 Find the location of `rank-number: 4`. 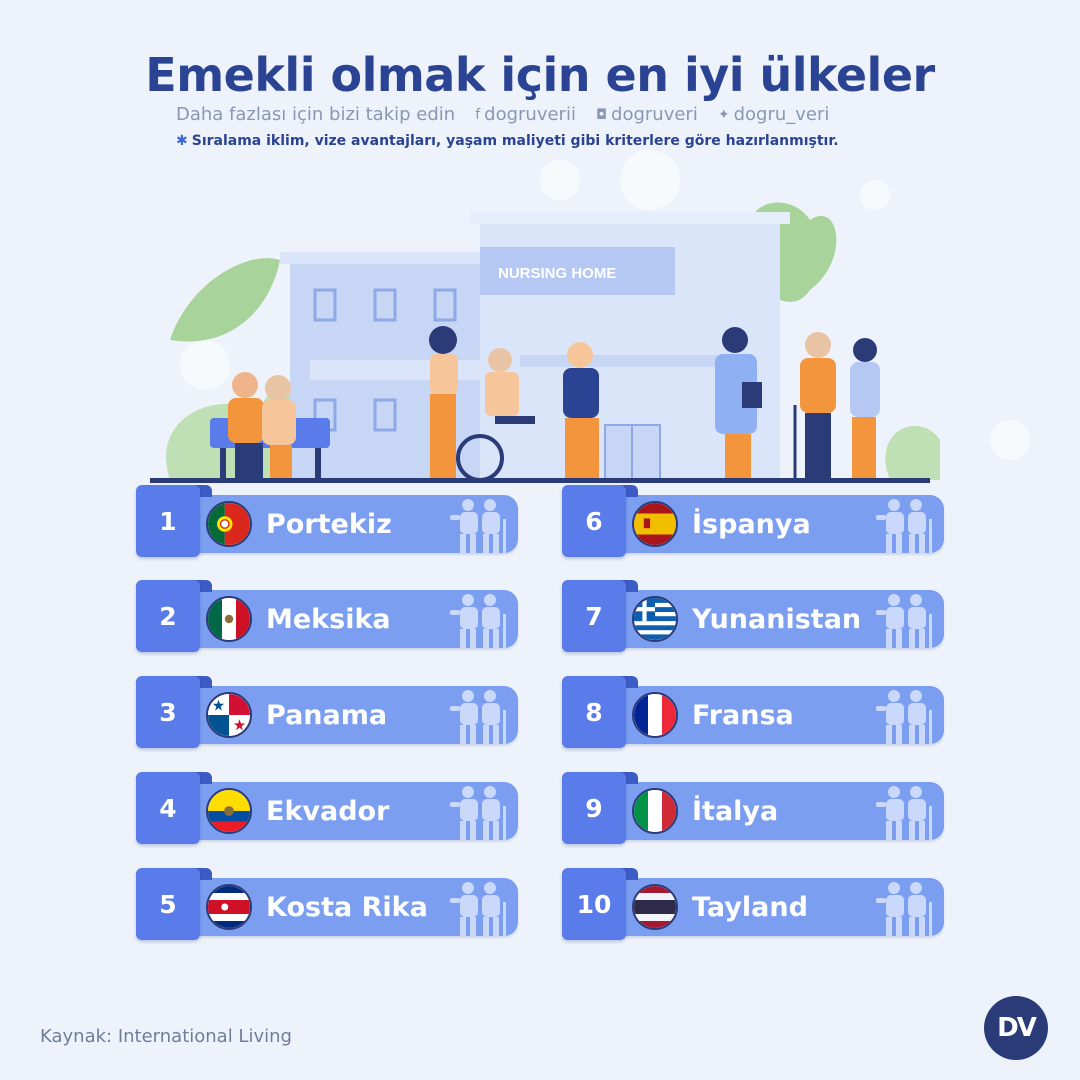

rank-number: 4 is located at coordinates (168, 808).